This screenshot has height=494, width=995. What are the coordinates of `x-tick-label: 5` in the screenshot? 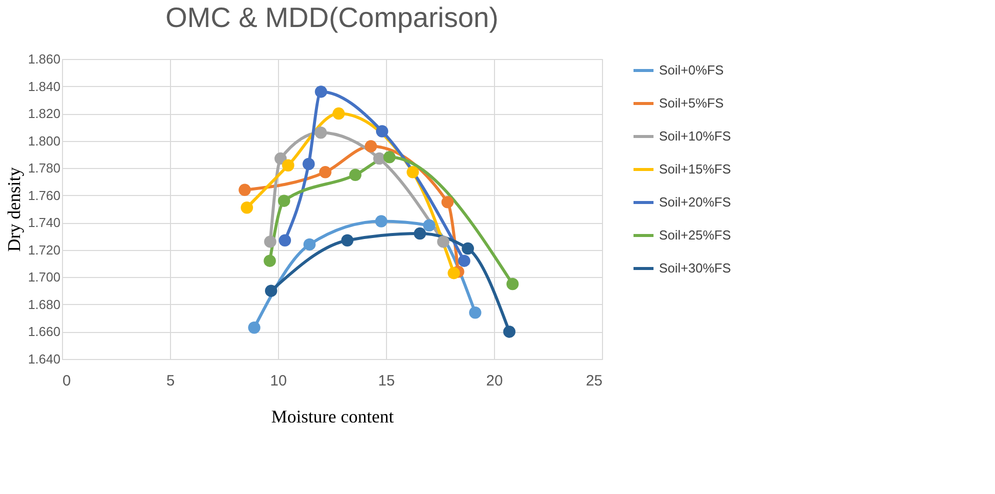 It's located at (170, 381).